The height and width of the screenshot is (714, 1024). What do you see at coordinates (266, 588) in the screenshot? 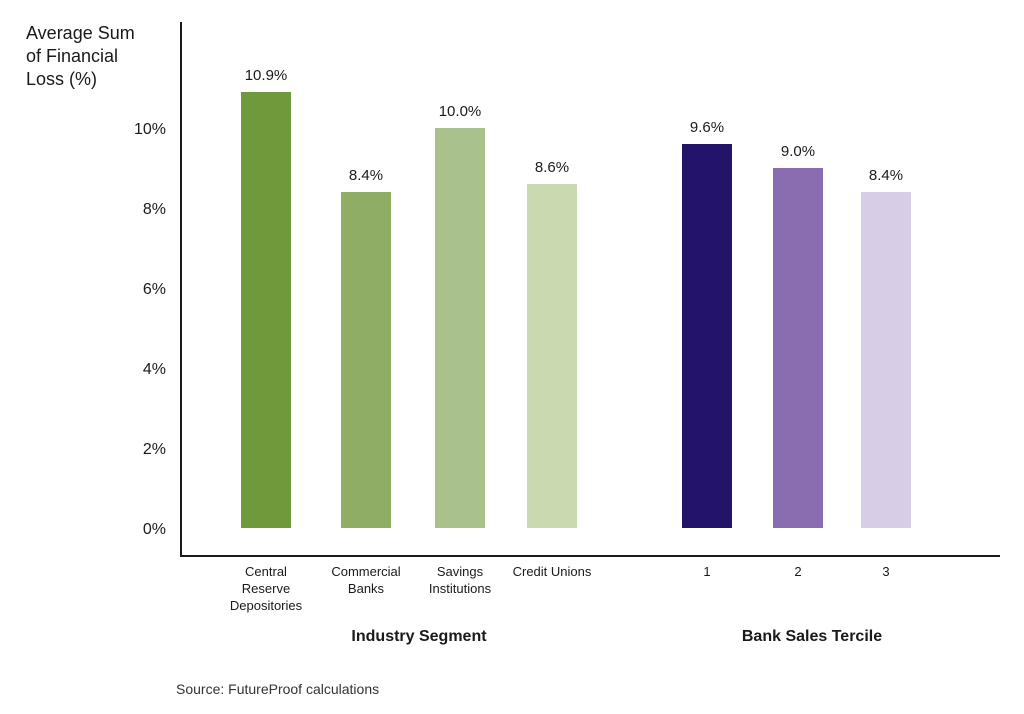
I see `category-label: Reserve` at bounding box center [266, 588].